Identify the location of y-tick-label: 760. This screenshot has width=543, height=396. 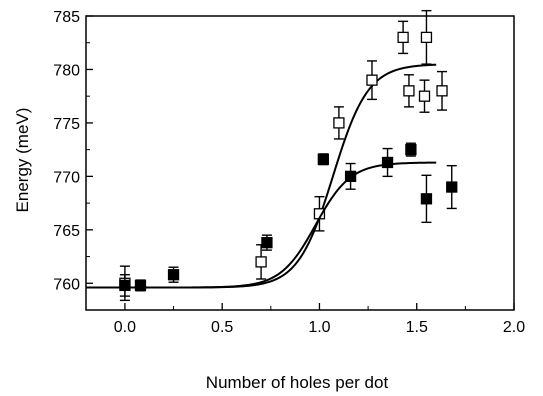
(66, 284).